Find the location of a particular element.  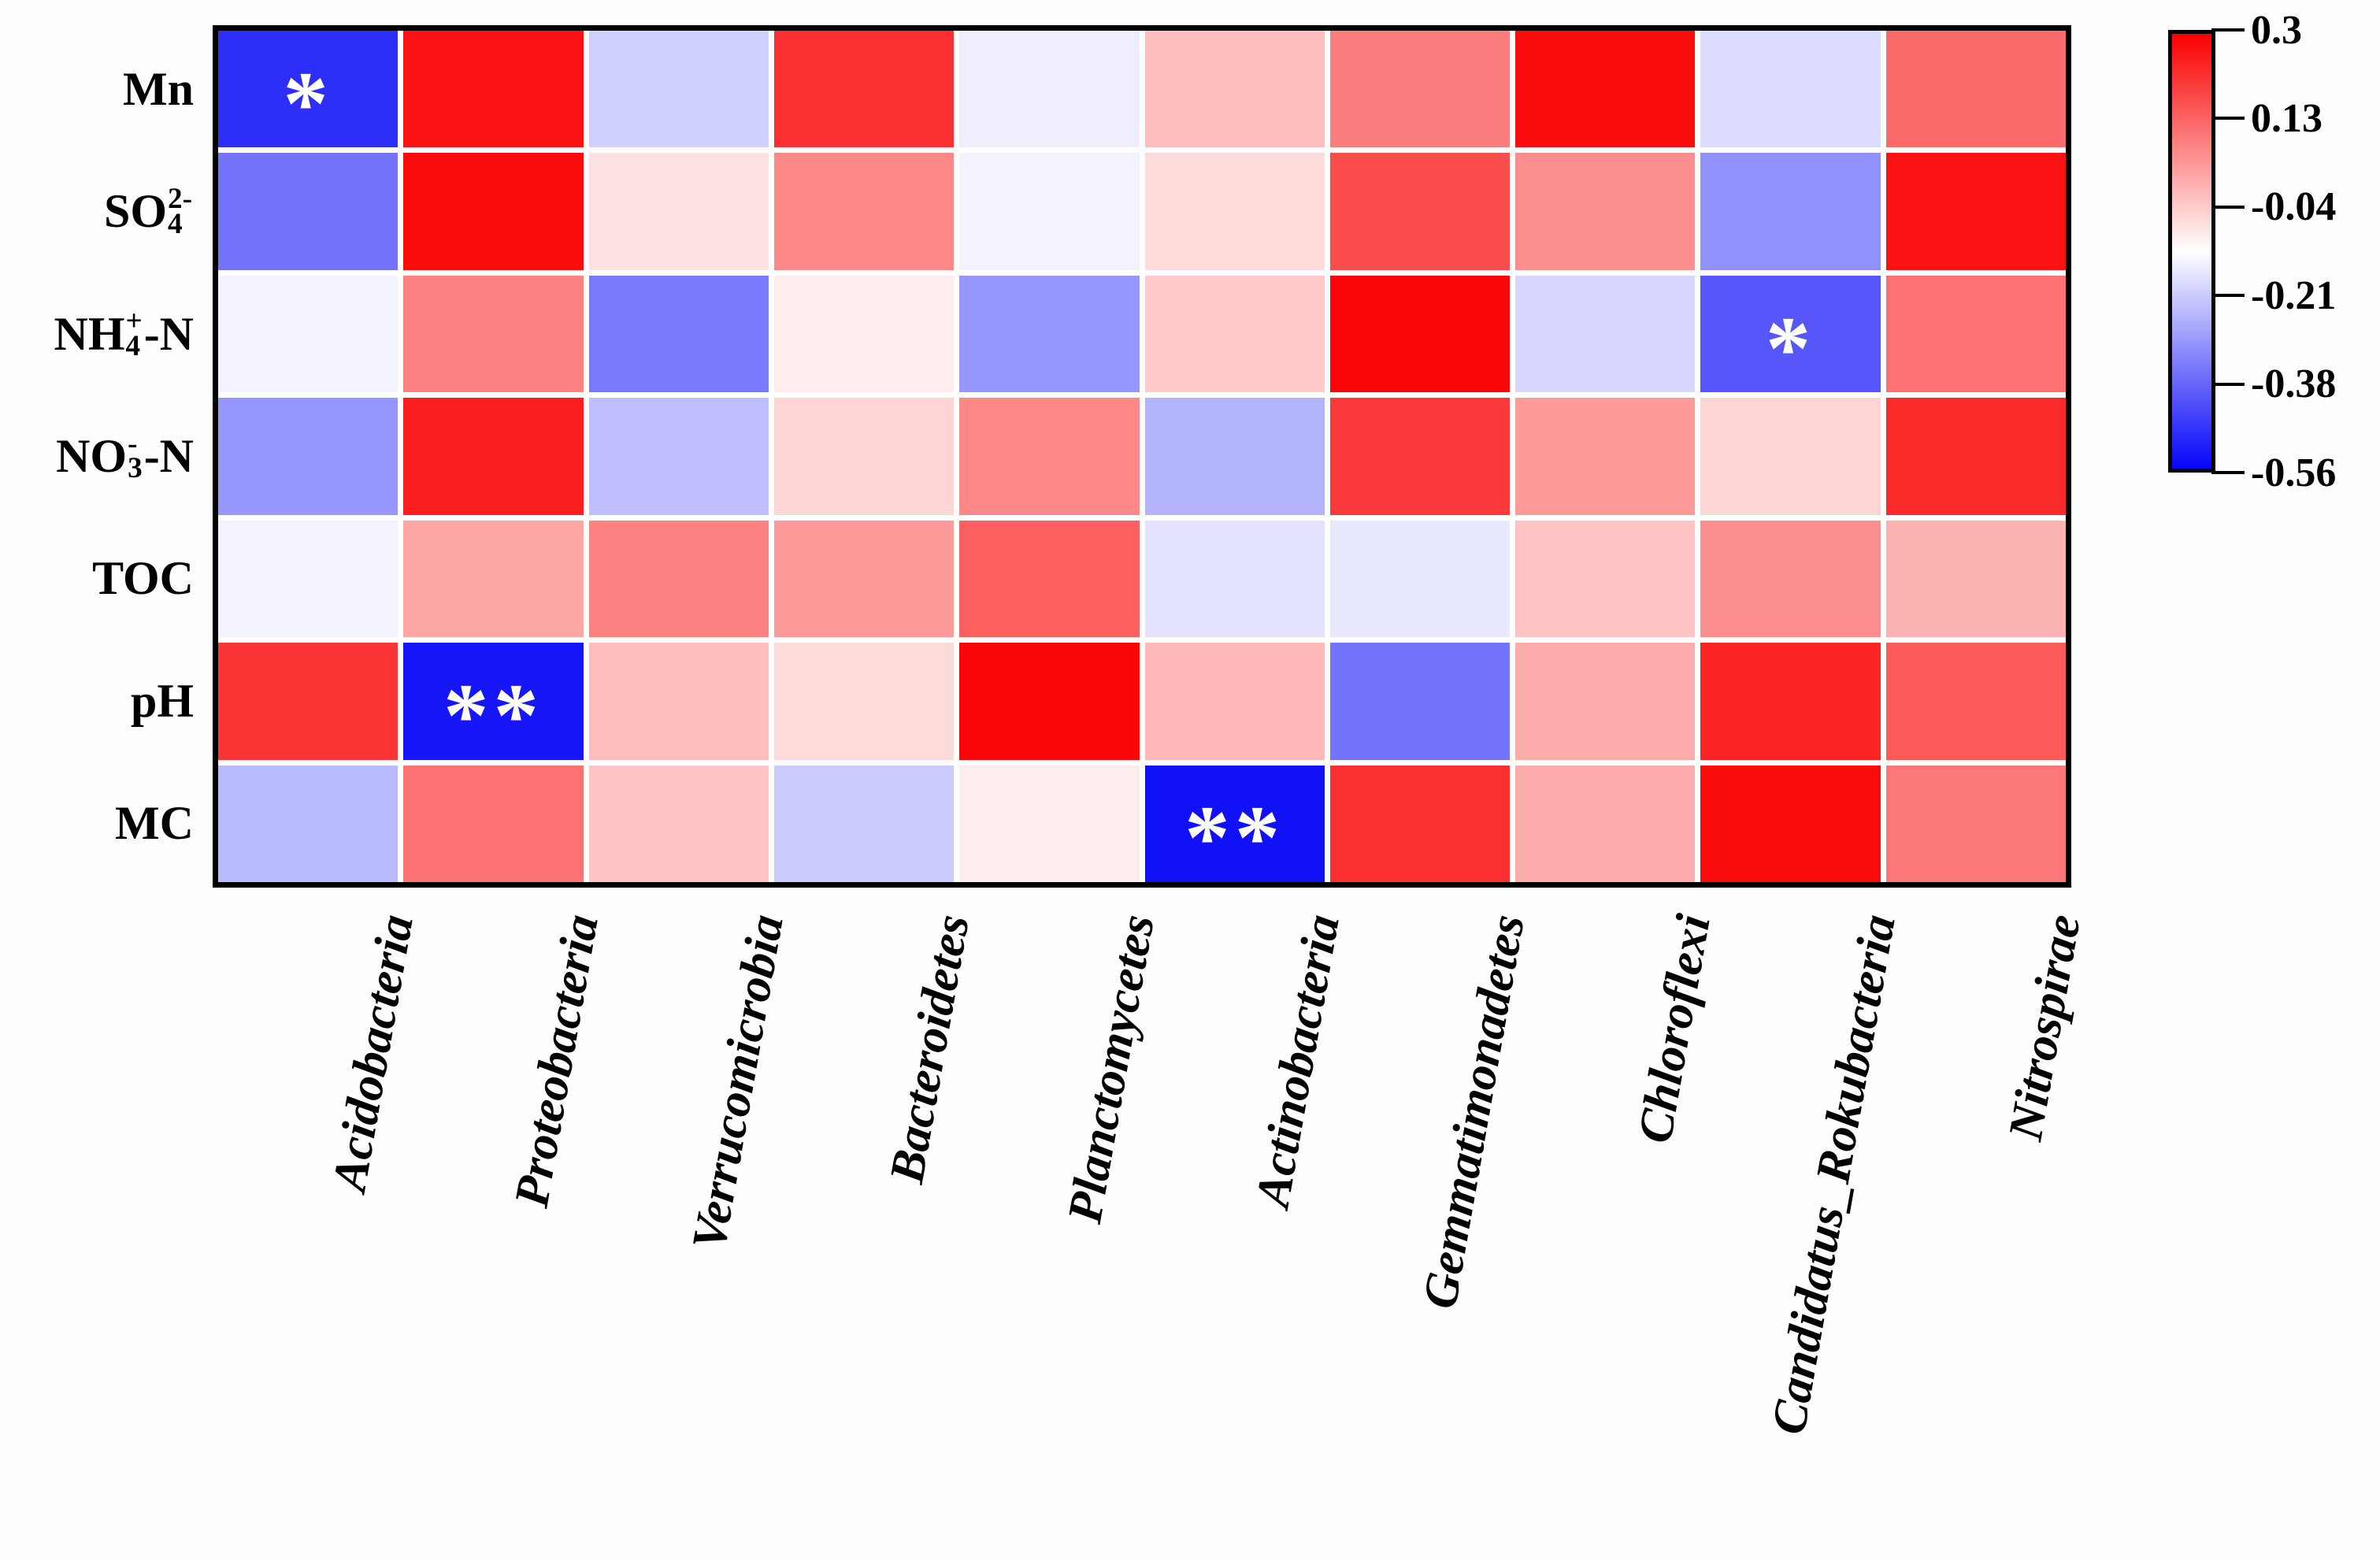

sub-superscript-stack: -3 is located at coordinates (135, 456).